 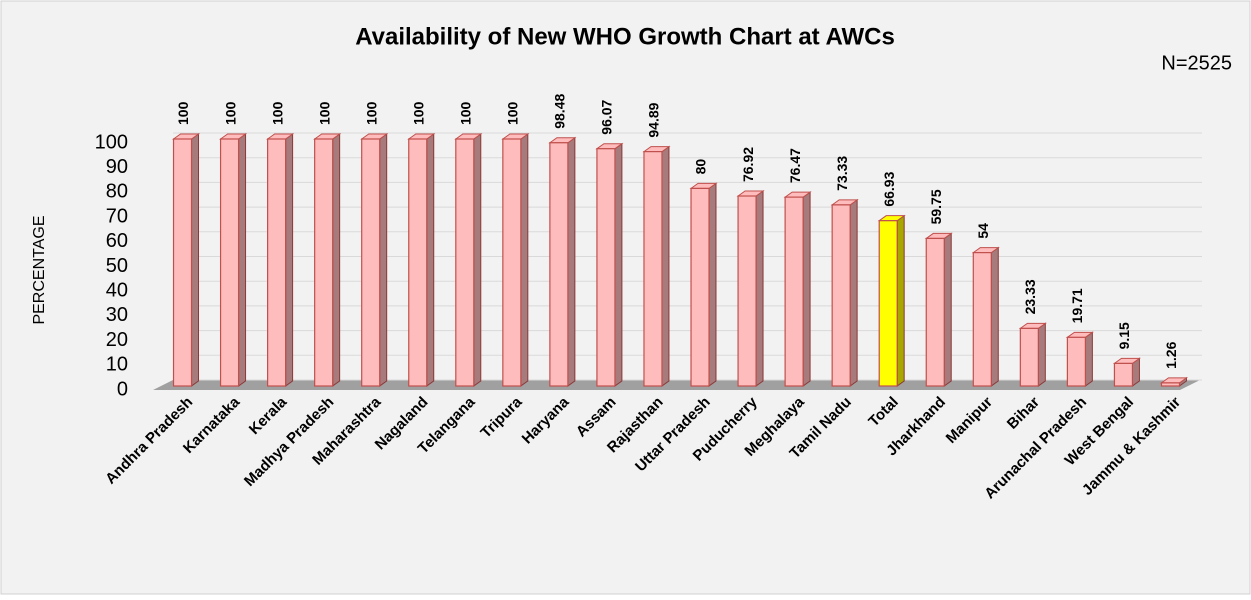 I want to click on value-label: 66.93, so click(x=889, y=188).